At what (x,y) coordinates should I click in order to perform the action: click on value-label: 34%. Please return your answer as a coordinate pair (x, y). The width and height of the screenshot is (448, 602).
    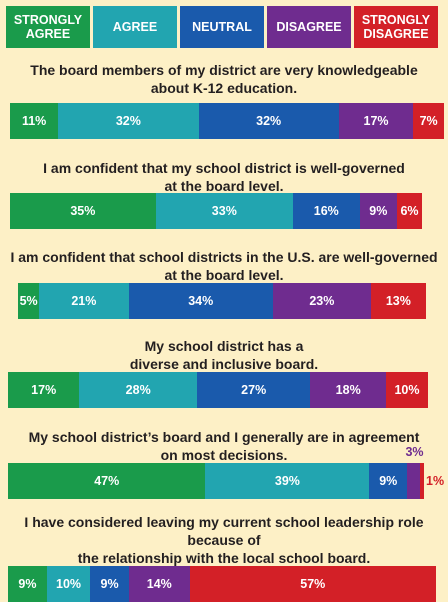
    Looking at the image, I should click on (201, 301).